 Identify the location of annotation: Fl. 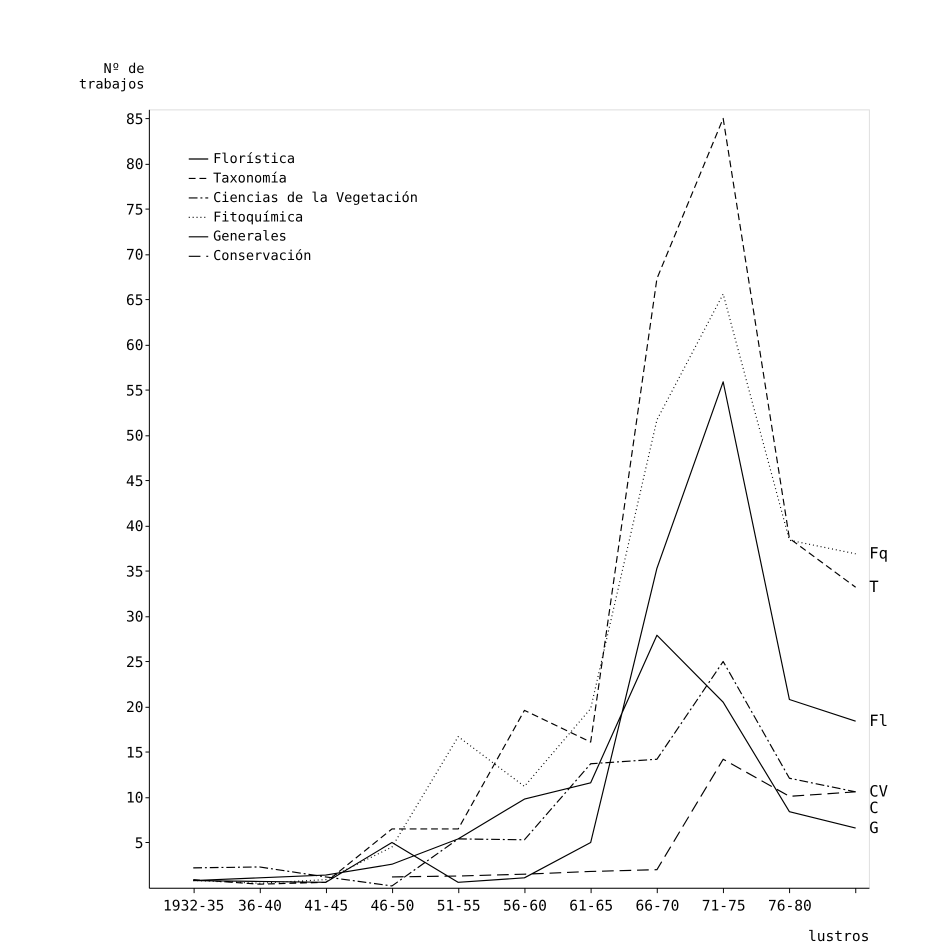
(878, 721).